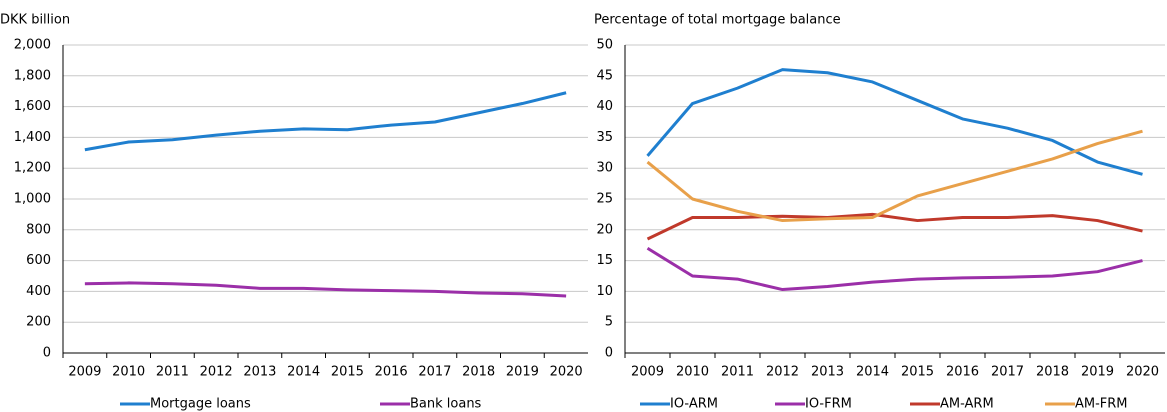 Image resolution: width=1167 pixels, height=412 pixels. I want to click on y-axis-label: Percentage of total mortgage balance, so click(717, 20).